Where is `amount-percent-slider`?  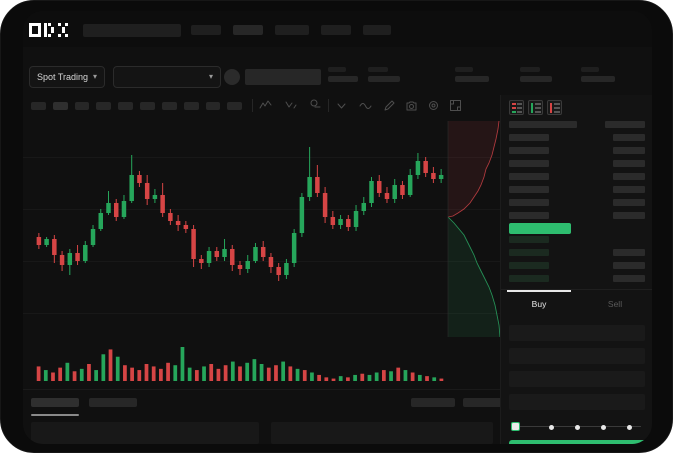
amount-percent-slider is located at coordinates (577, 427).